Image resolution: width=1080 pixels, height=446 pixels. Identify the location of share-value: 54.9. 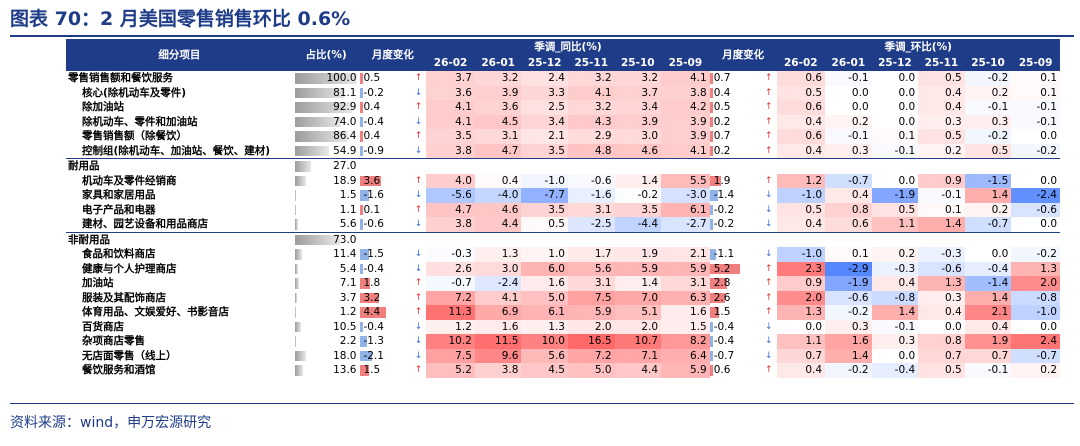
(345, 150).